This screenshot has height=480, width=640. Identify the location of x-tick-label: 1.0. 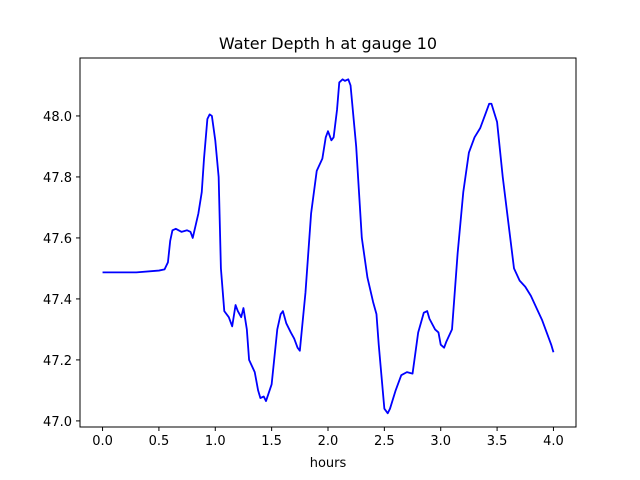
(215, 441).